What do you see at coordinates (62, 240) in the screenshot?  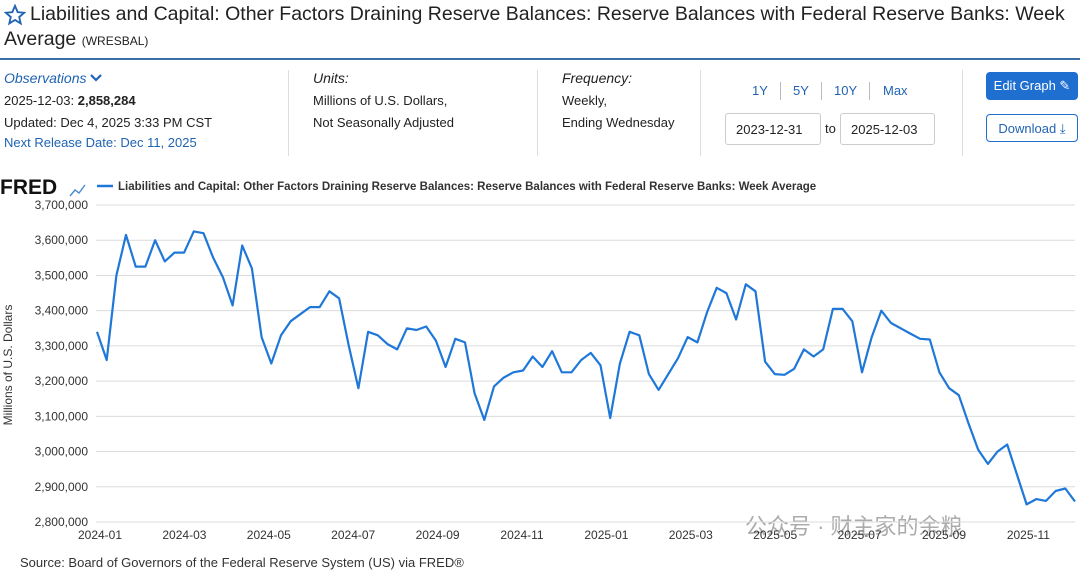 I see `y-tick-label: 3,600,000` at bounding box center [62, 240].